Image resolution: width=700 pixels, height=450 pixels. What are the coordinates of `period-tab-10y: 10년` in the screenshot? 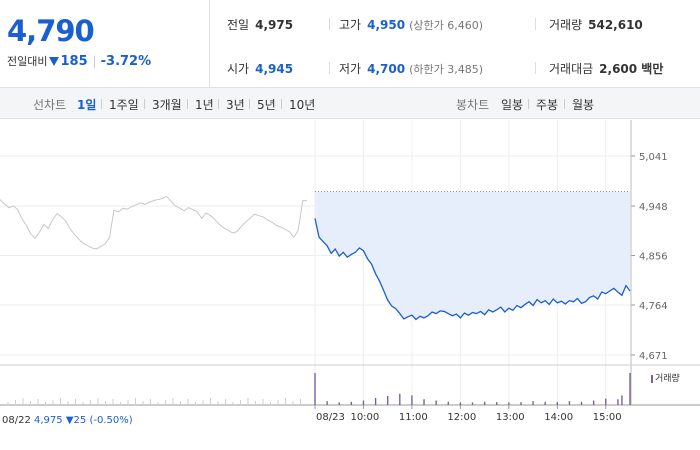 It's located at (302, 105).